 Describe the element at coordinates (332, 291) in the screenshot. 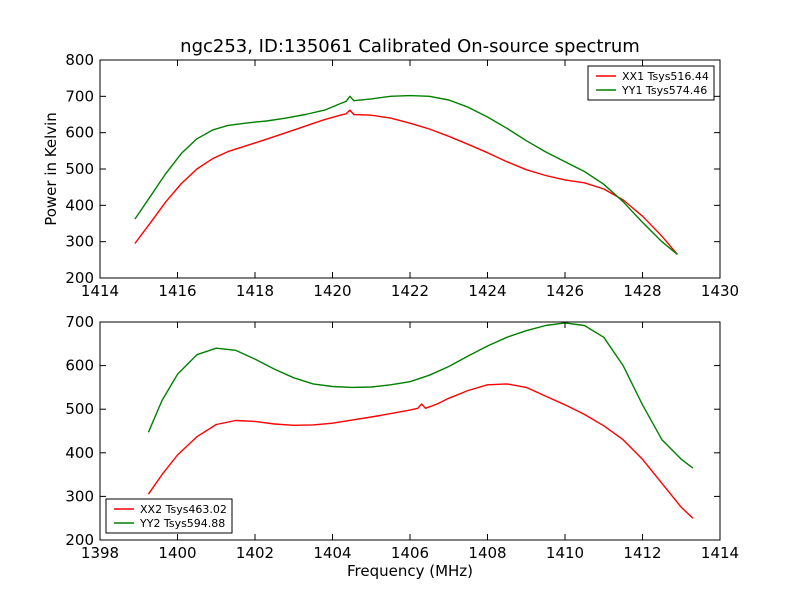

I see `top-x-tick-label: 1420` at that location.